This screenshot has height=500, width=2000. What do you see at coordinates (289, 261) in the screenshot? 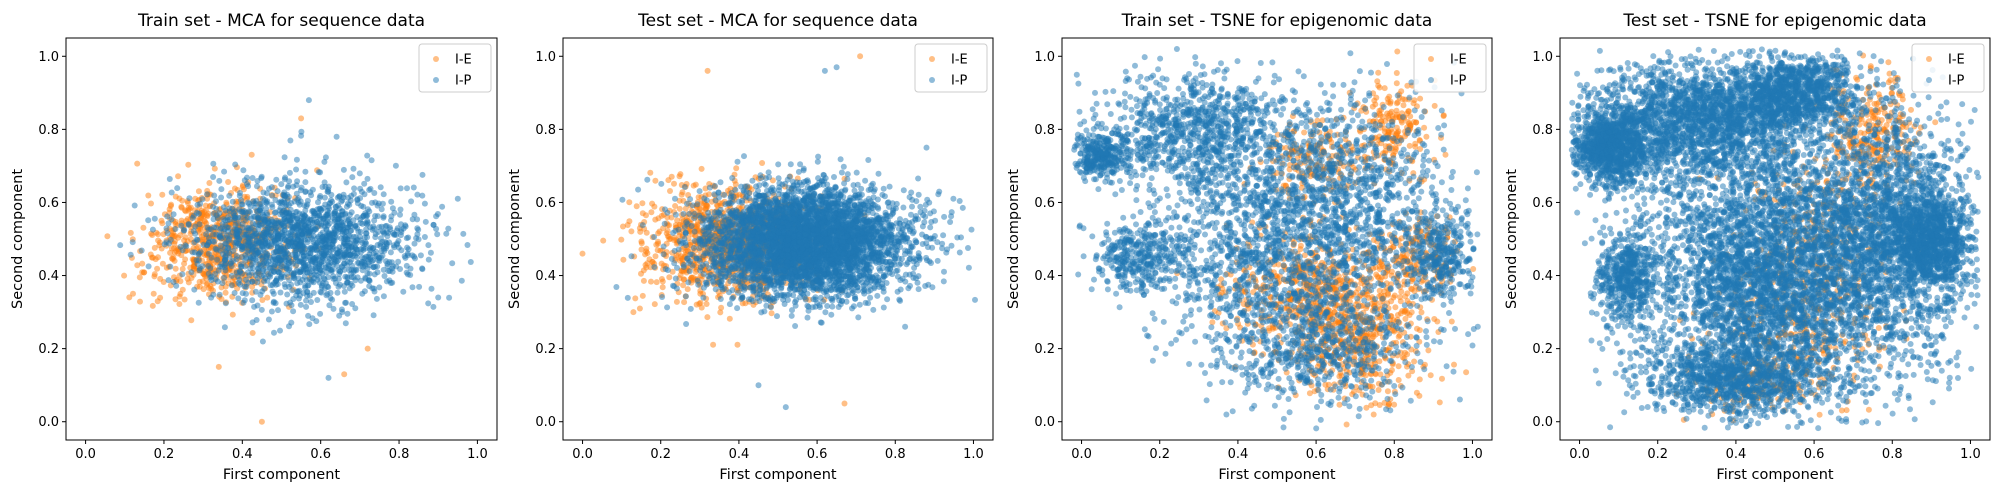
I see `points-layer` at bounding box center [289, 261].